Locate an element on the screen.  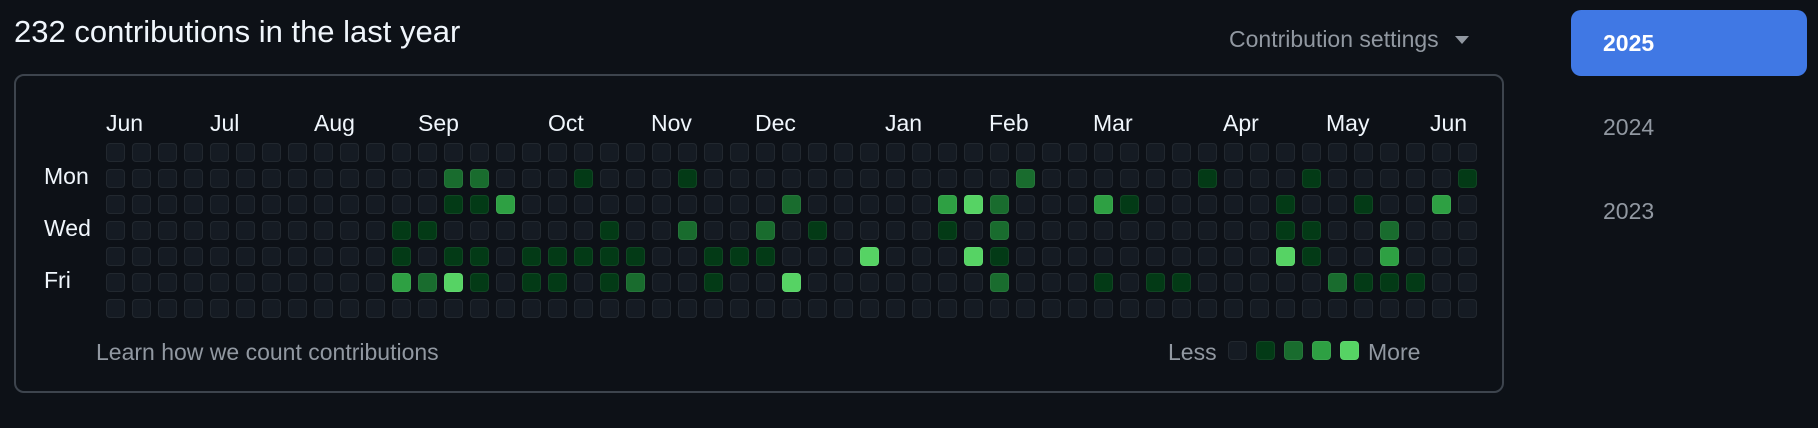
learn-contributions-link: Learn how we count contributions is located at coordinates (267, 352).